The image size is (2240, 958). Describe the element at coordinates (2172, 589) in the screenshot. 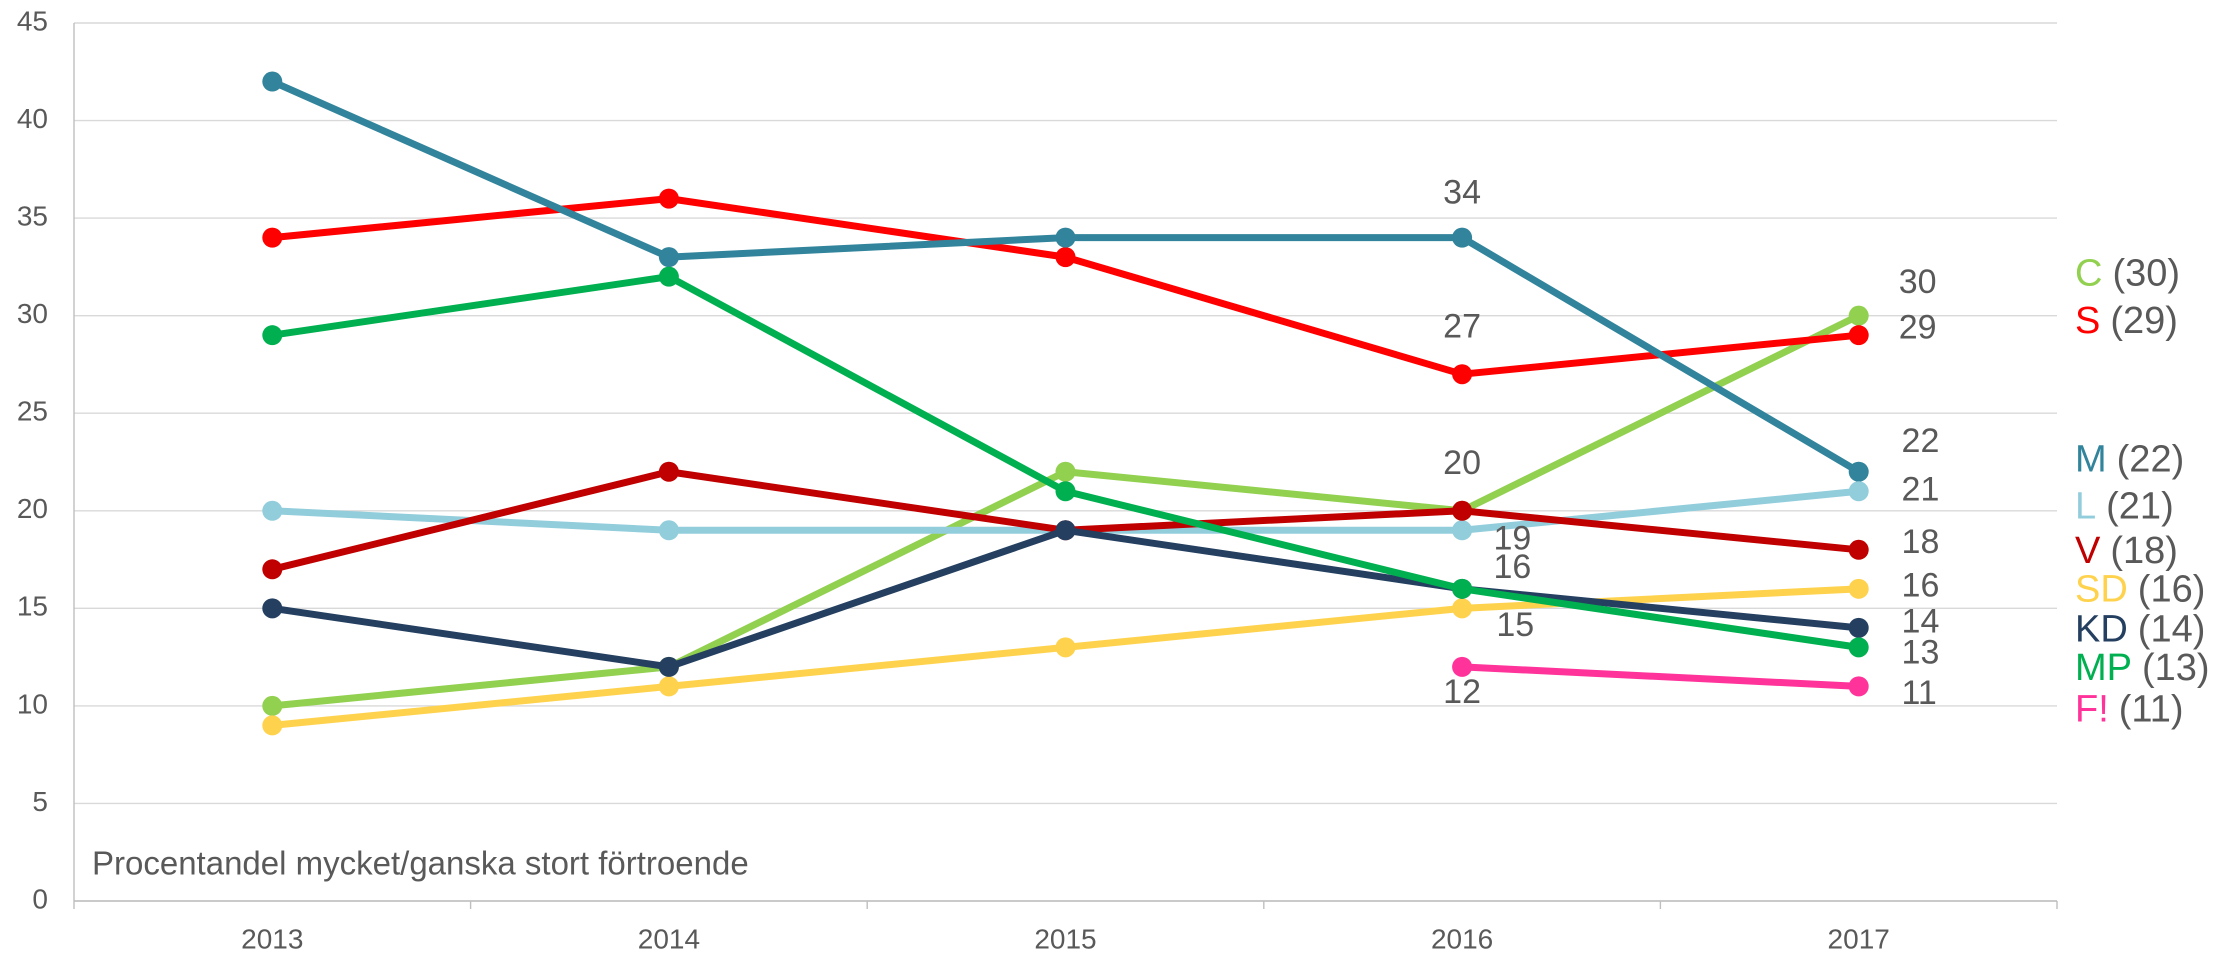

I see `legend-note: (16)` at that location.